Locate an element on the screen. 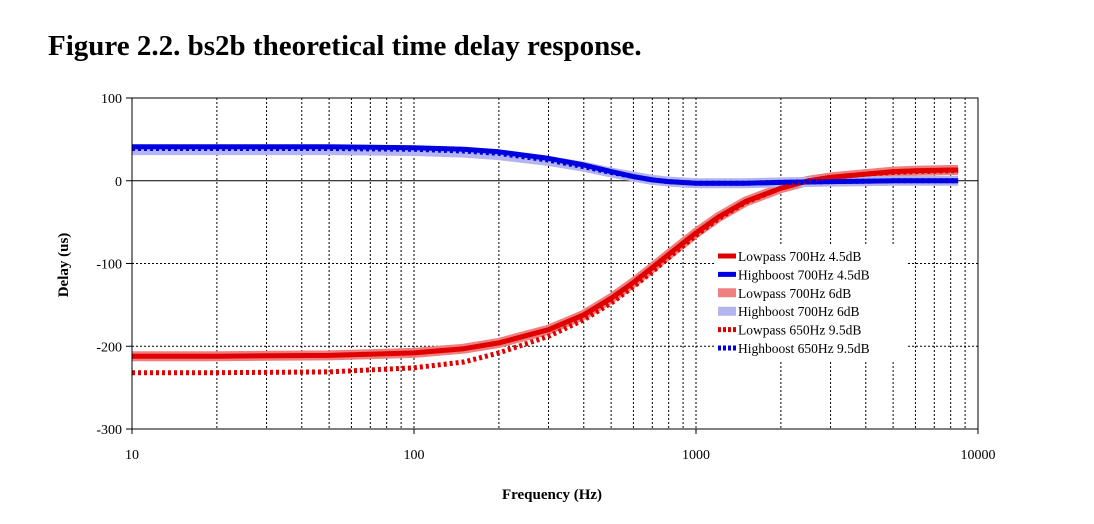 The width and height of the screenshot is (1094, 524). legend-entry: Highboost 700Hz 4.5dB is located at coordinates (804, 274).